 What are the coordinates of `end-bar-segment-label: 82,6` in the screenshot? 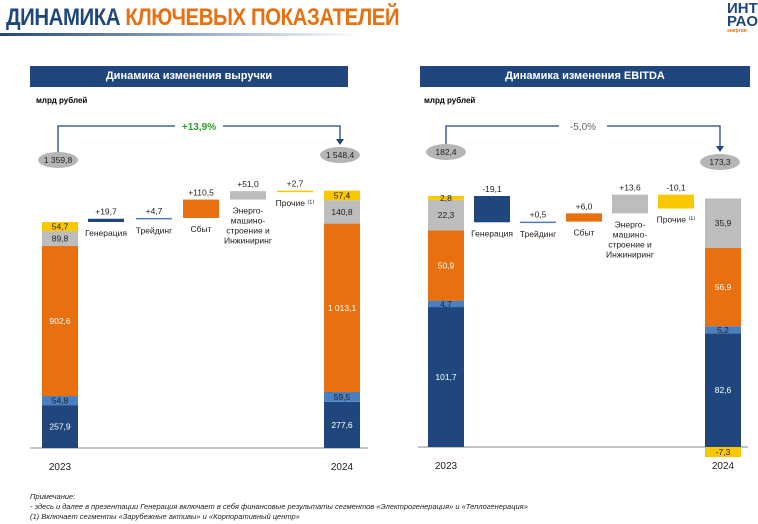 It's located at (723, 390).